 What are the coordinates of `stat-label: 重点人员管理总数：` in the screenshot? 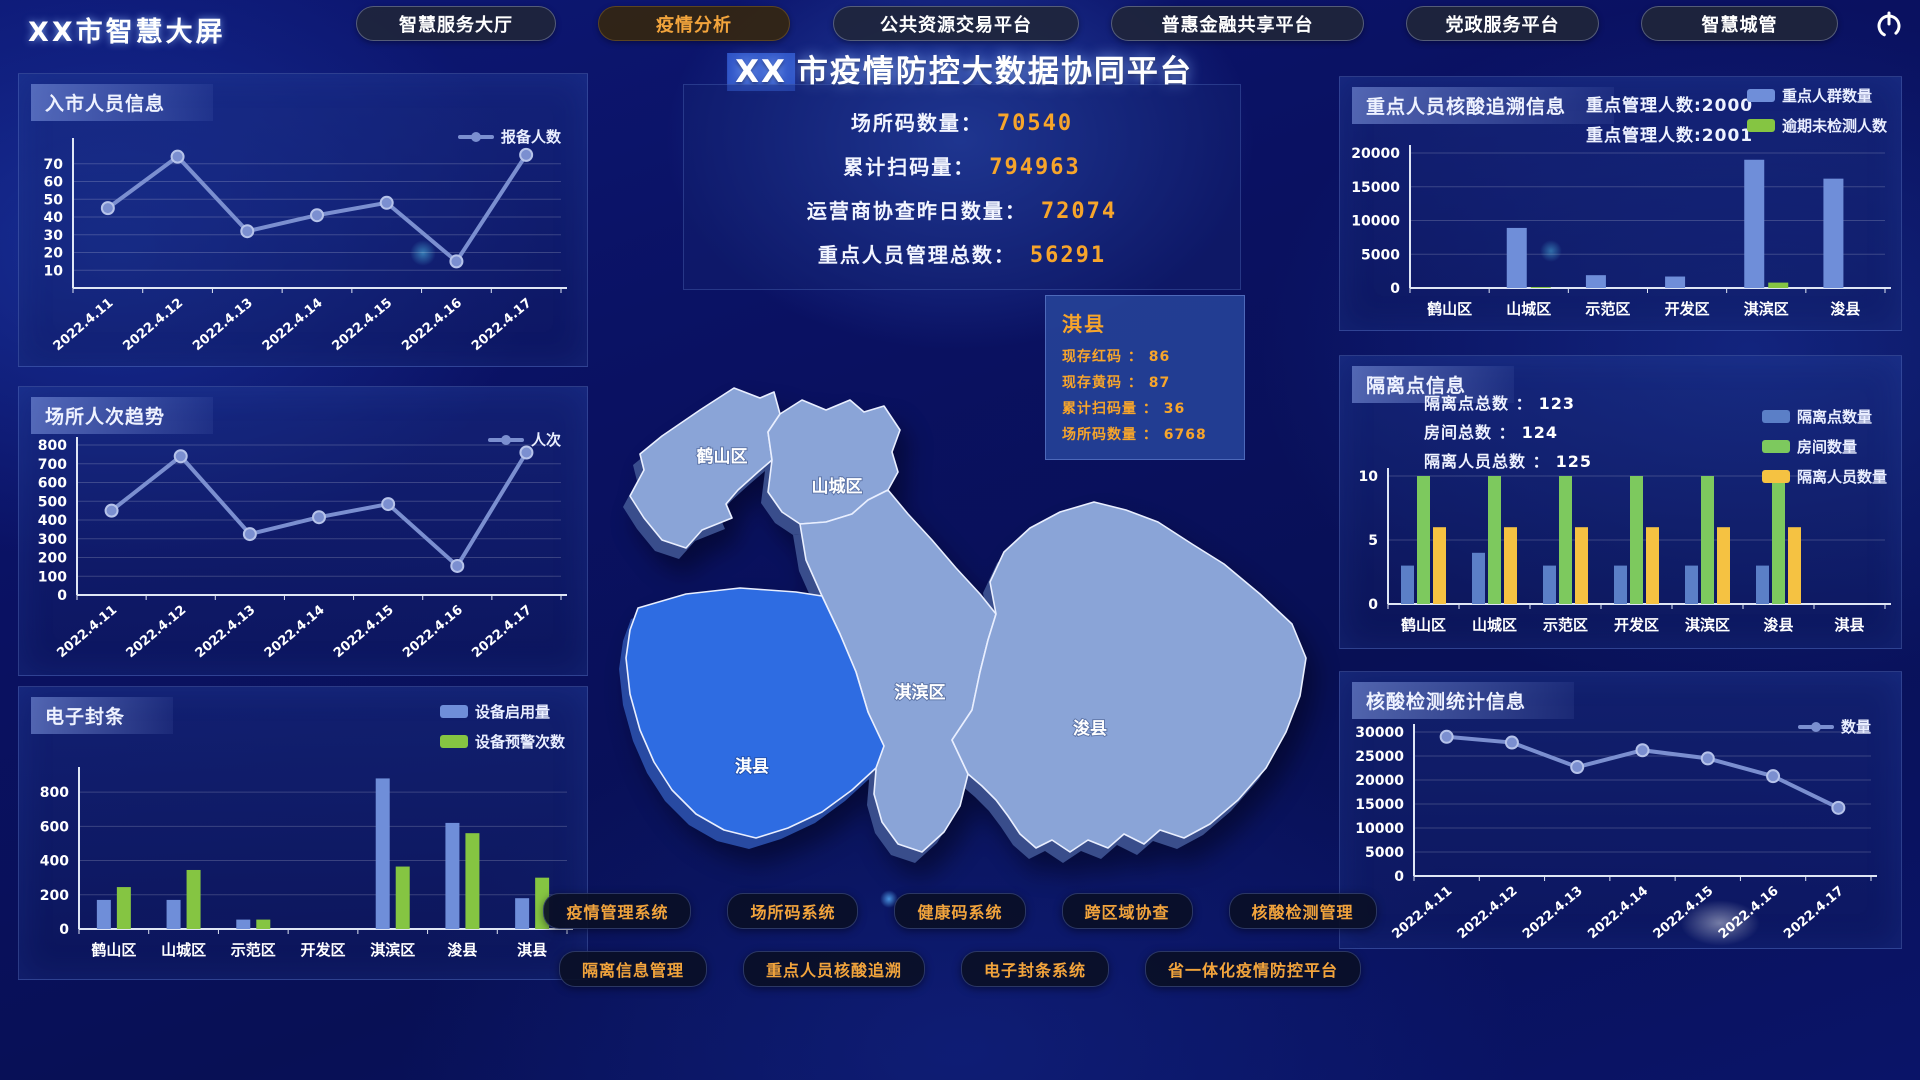 It's located at (916, 254).